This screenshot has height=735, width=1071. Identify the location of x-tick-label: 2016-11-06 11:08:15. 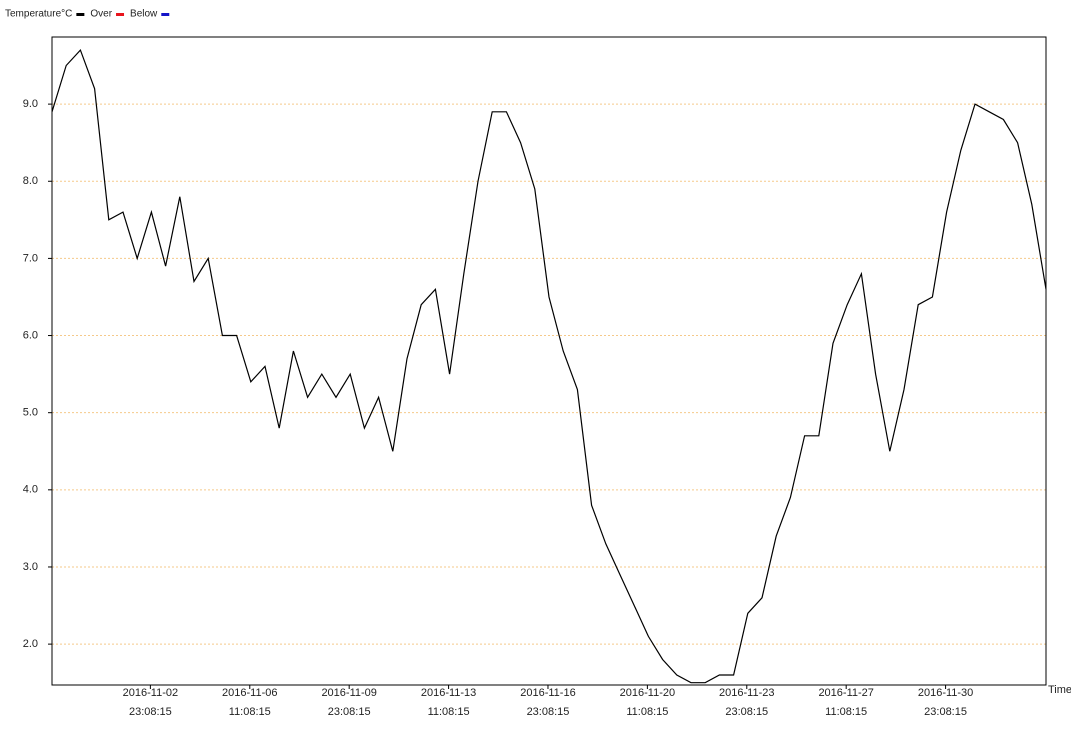
(249, 702).